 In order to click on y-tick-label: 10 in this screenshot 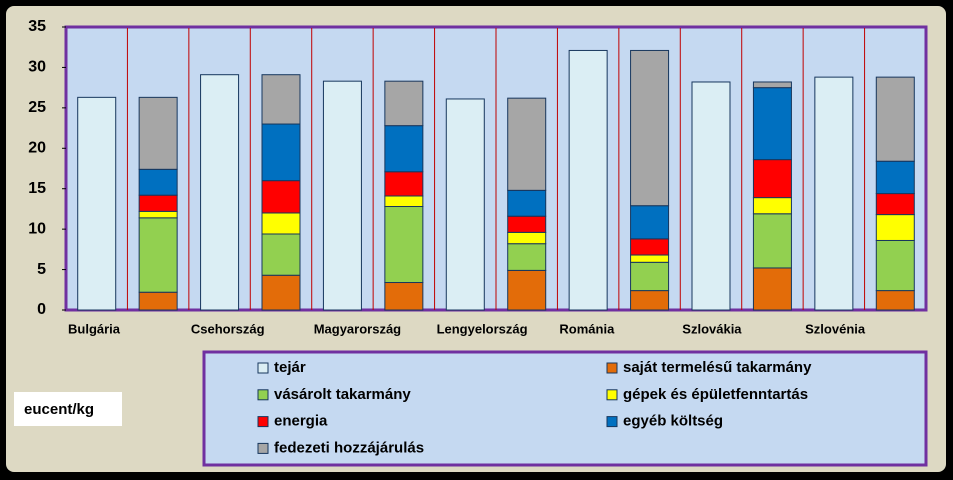, I will do `click(37, 228)`.